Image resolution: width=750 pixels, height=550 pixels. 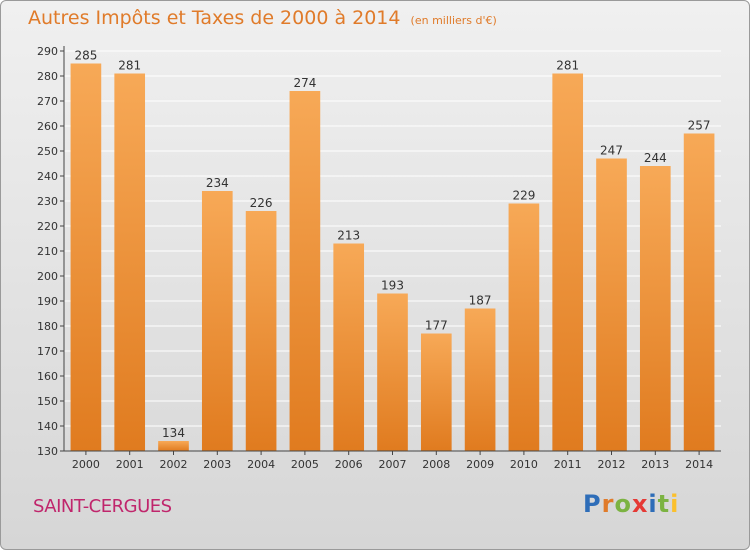 What do you see at coordinates (47, 51) in the screenshot?
I see `y-tick-label: 290` at bounding box center [47, 51].